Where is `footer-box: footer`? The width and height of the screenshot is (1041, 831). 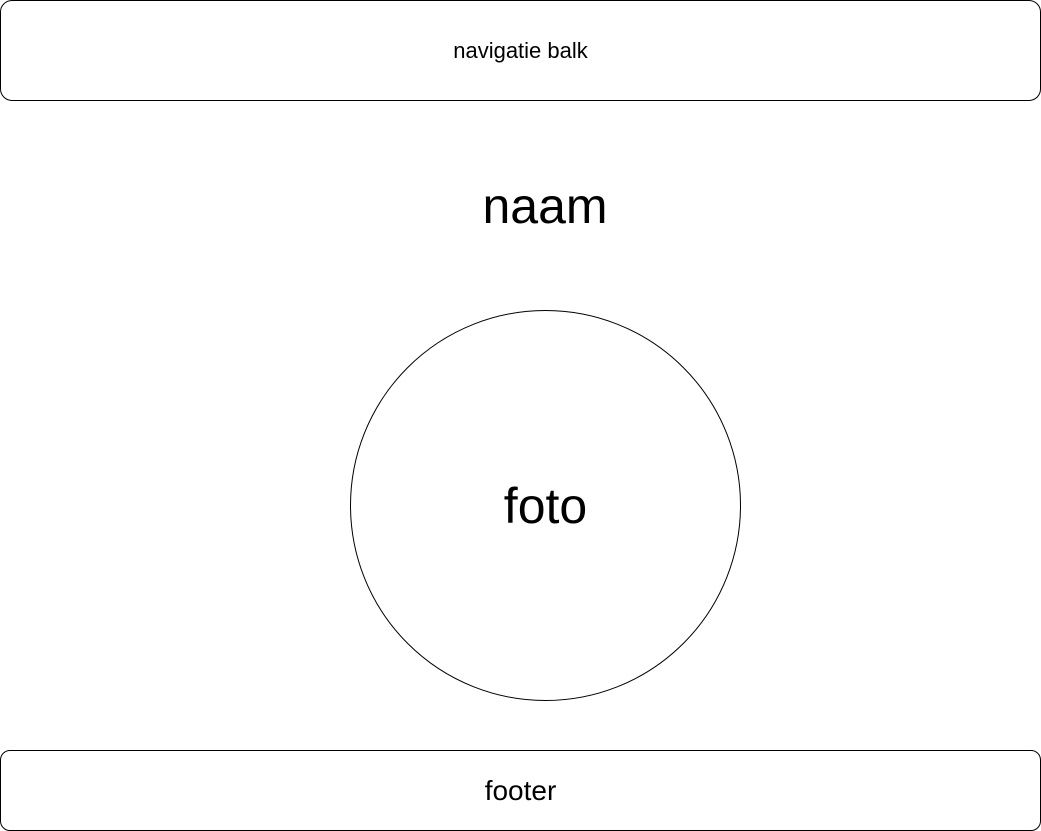 footer-box: footer is located at coordinates (520, 790).